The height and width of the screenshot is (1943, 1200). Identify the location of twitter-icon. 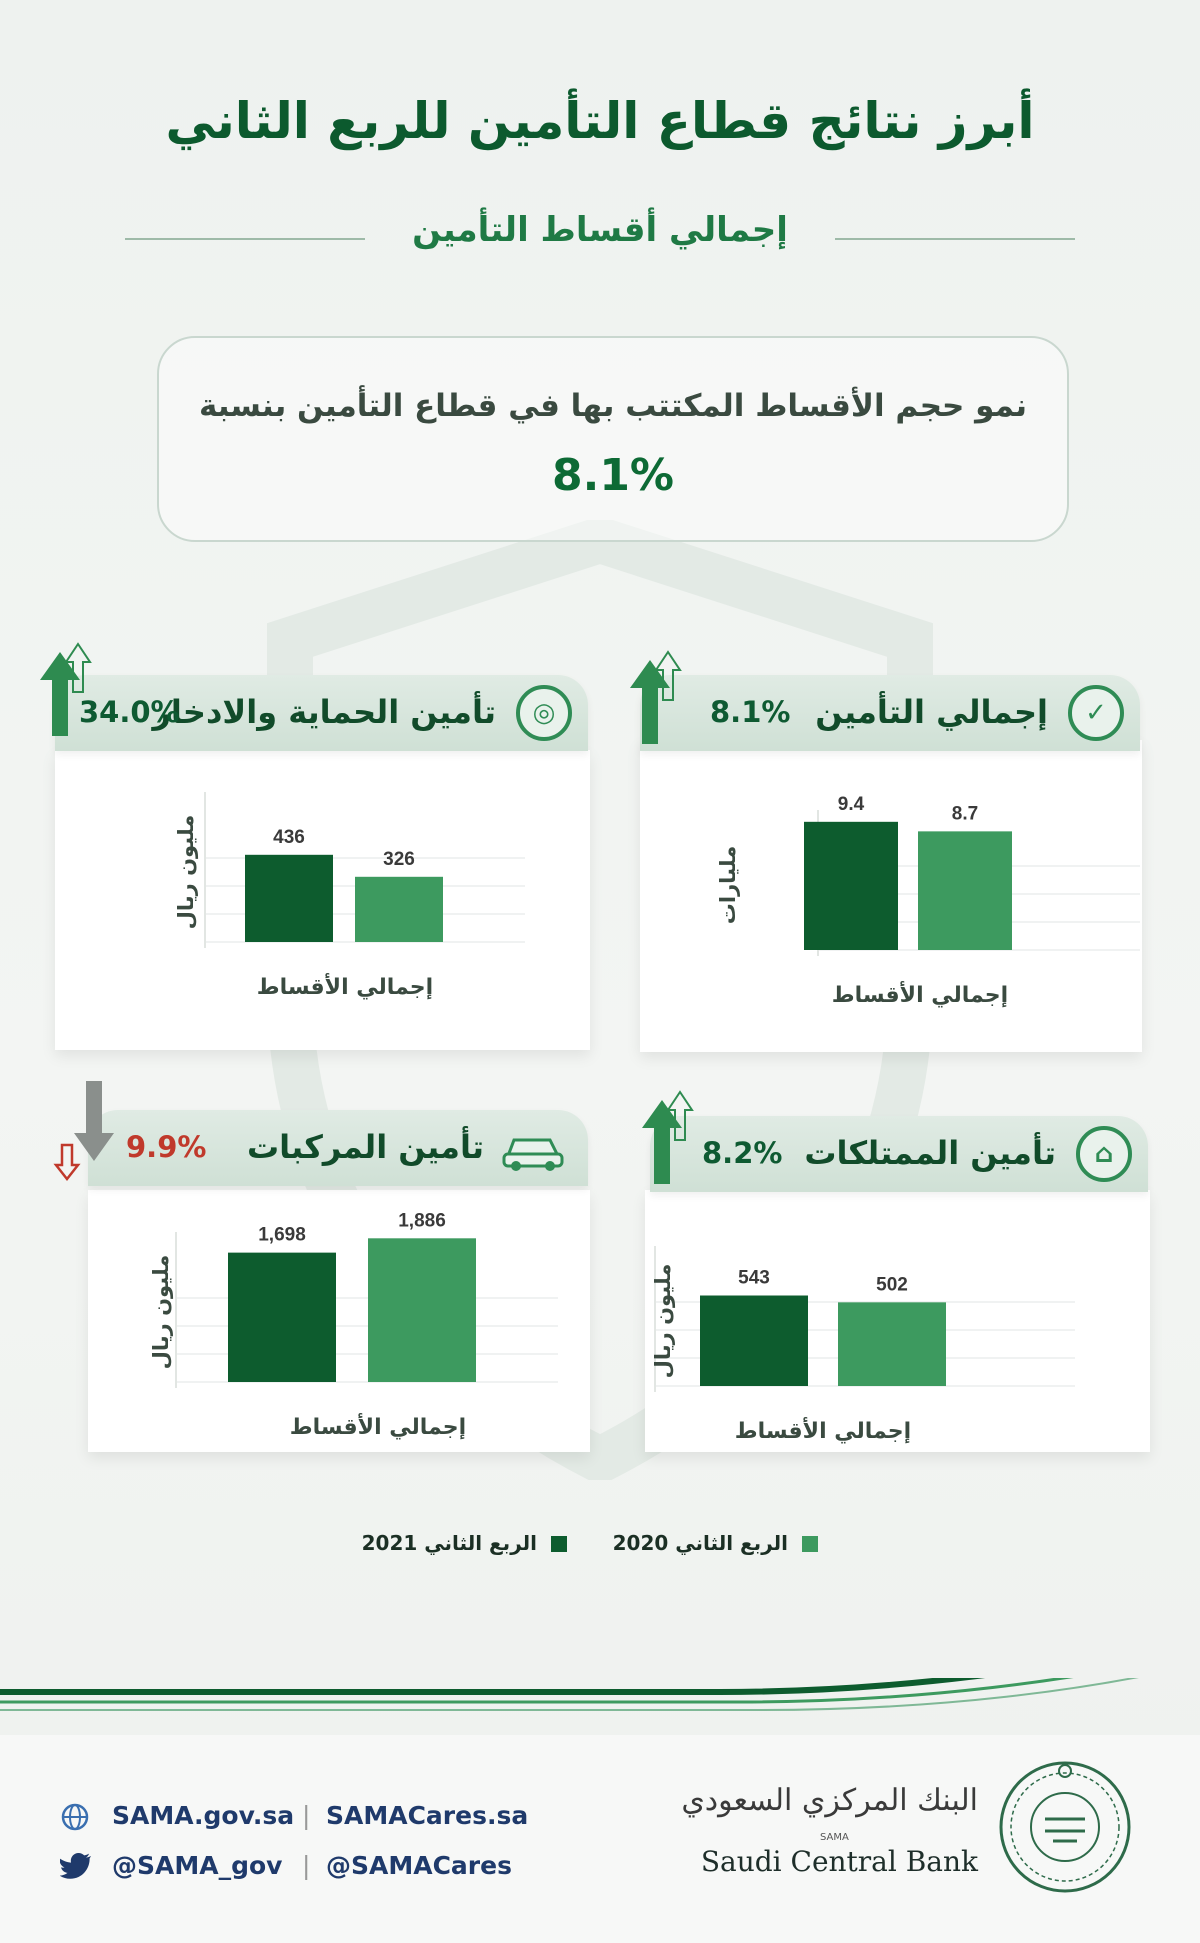
(75, 1866).